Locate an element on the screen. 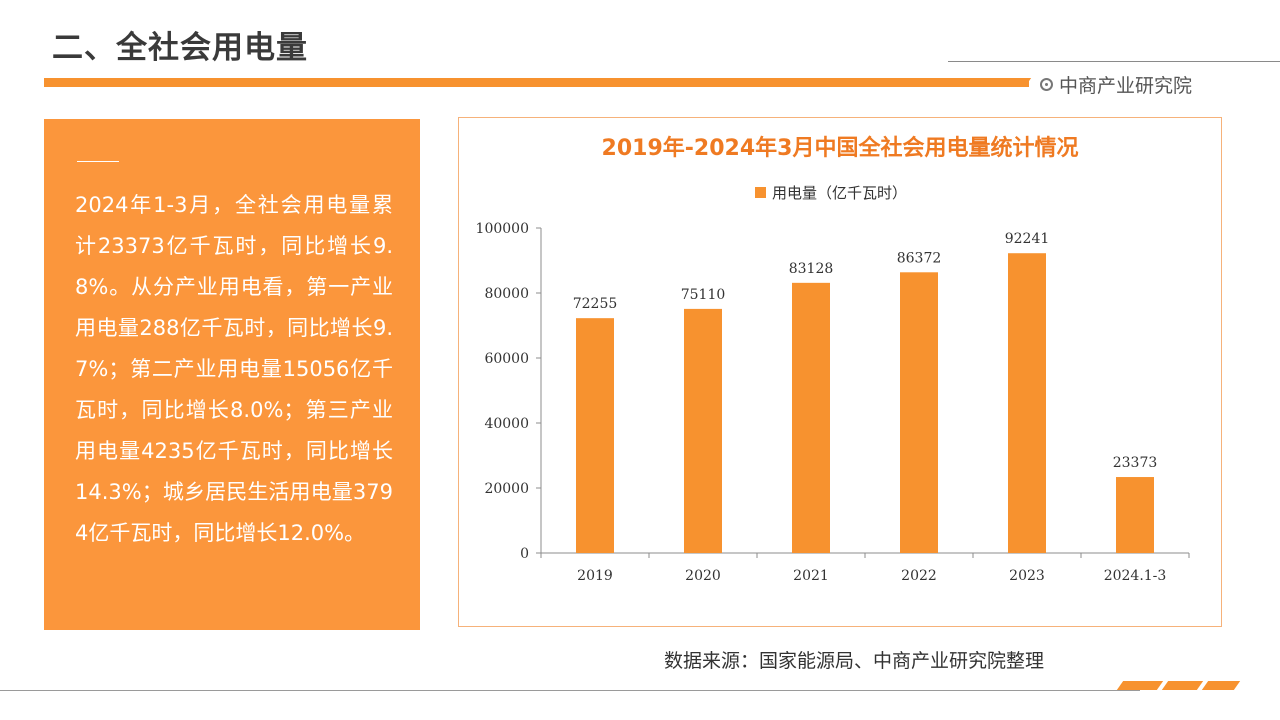 This screenshot has height=720, width=1280. footer-divider is located at coordinates (570, 690).